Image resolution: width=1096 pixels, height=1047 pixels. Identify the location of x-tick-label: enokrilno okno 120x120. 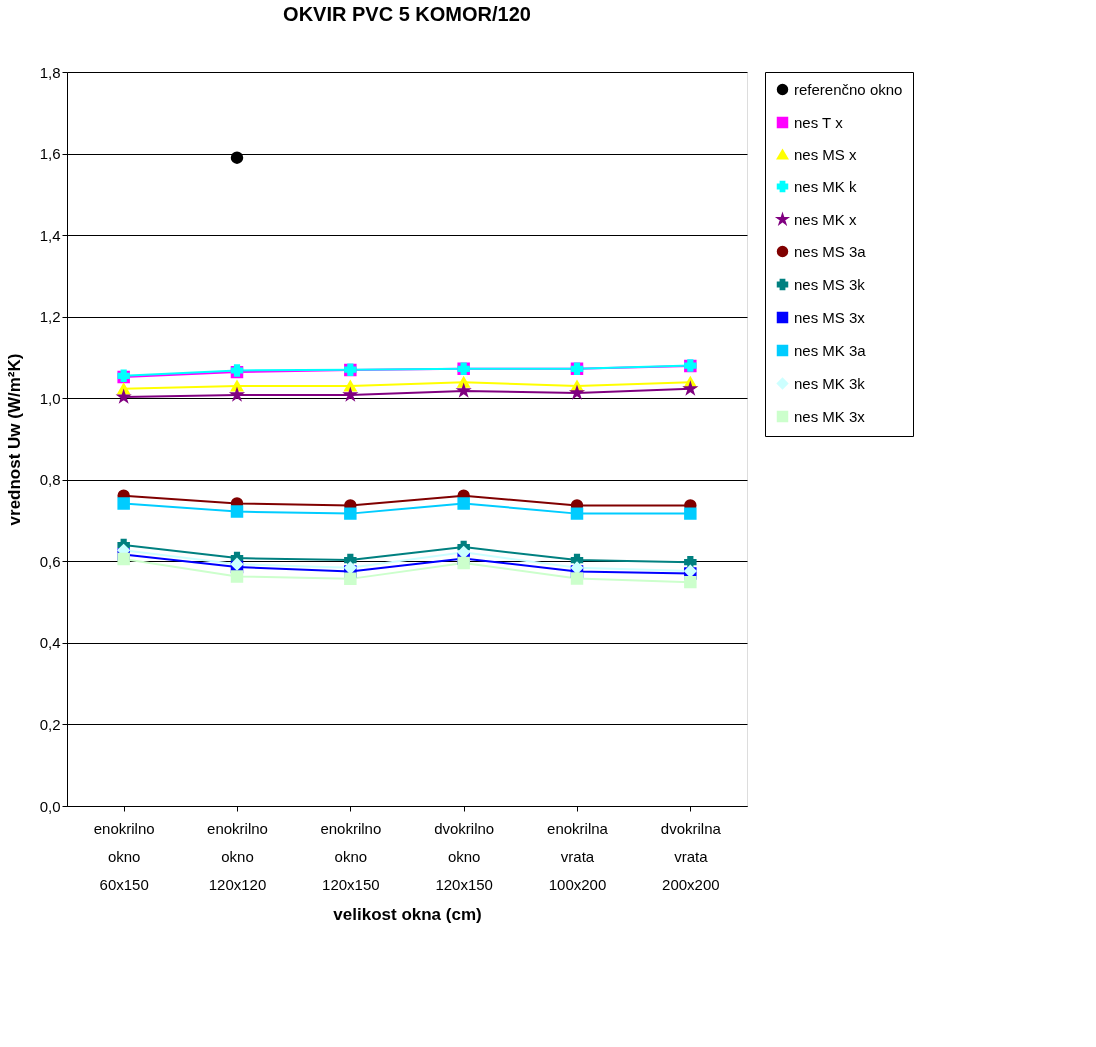
(237, 856).